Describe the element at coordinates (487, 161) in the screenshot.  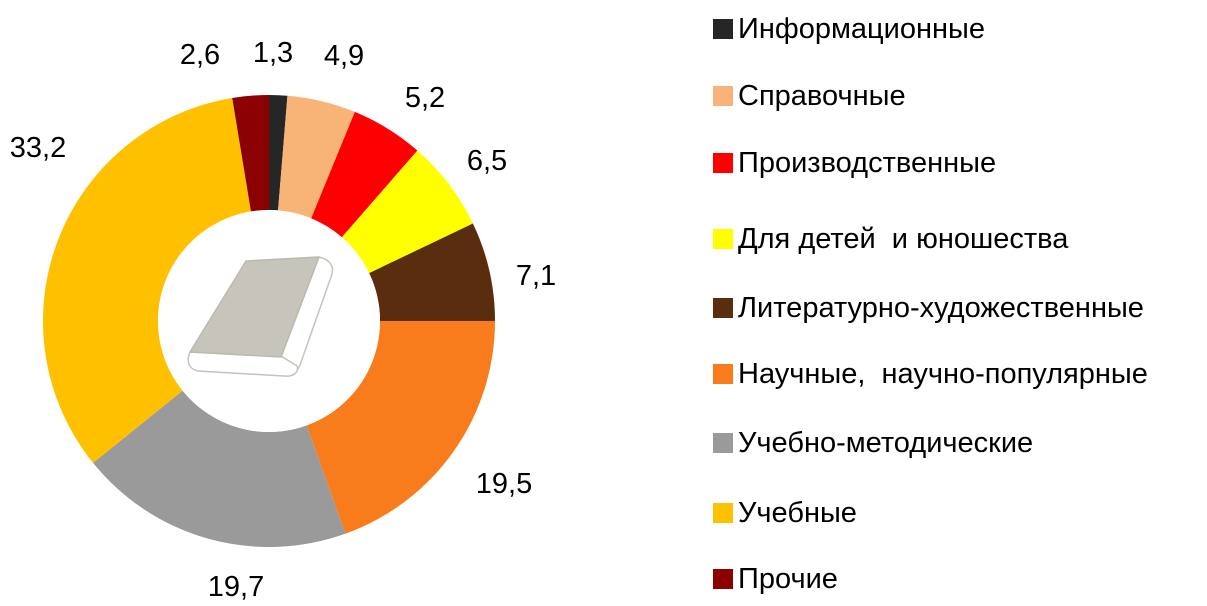
I see `slice-value-label: 6,5` at that location.